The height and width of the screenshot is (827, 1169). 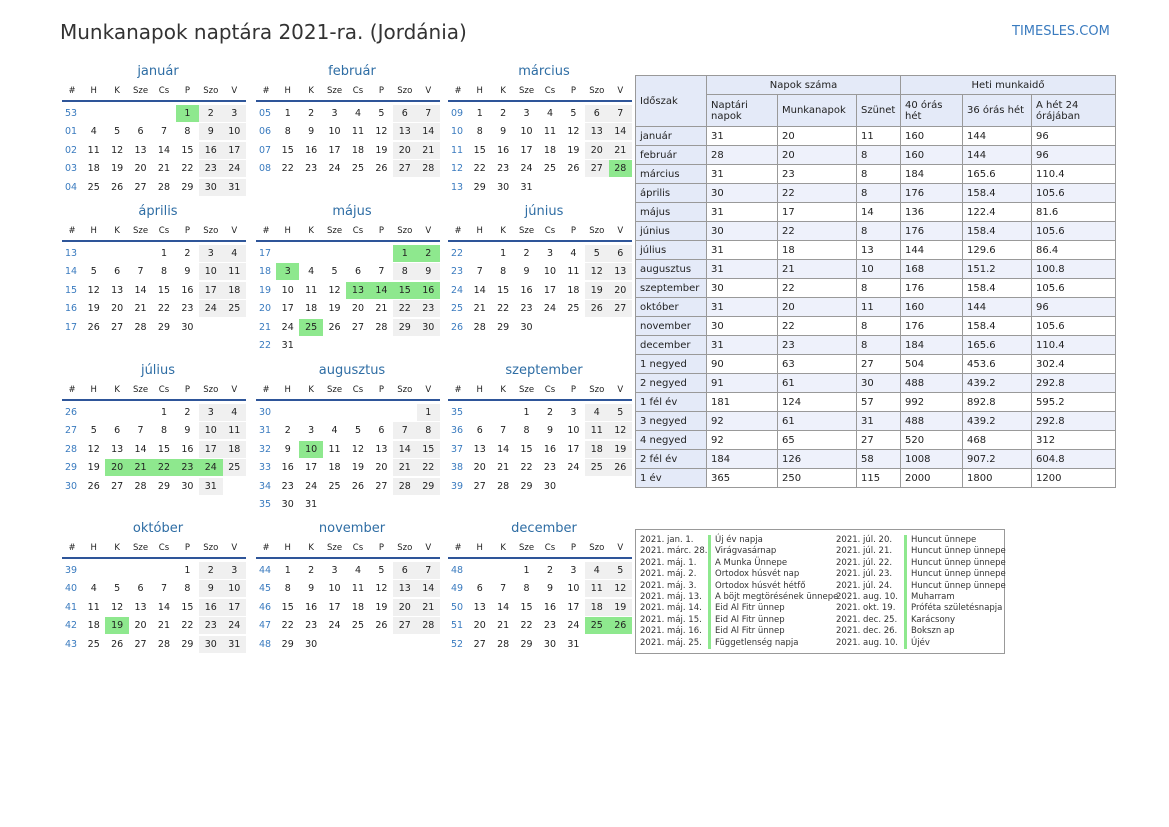 I want to click on week-row: 02 11 12 13 14 15 16 17, so click(x=154, y=150).